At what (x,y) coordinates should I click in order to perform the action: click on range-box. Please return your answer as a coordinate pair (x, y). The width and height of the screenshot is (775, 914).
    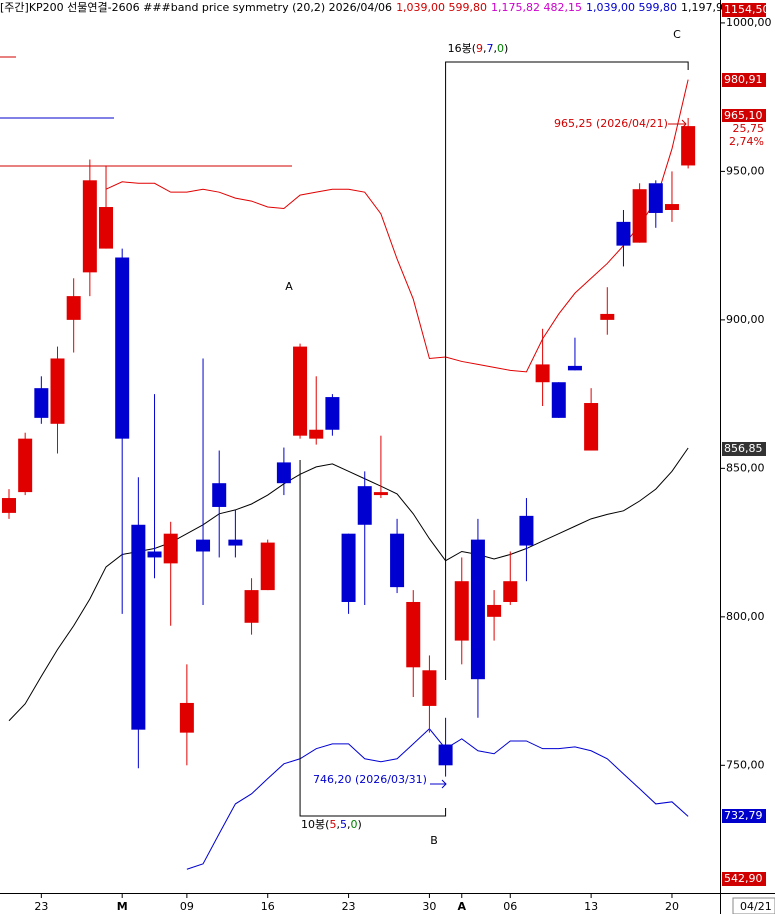
    Looking at the image, I should click on (373, 638).